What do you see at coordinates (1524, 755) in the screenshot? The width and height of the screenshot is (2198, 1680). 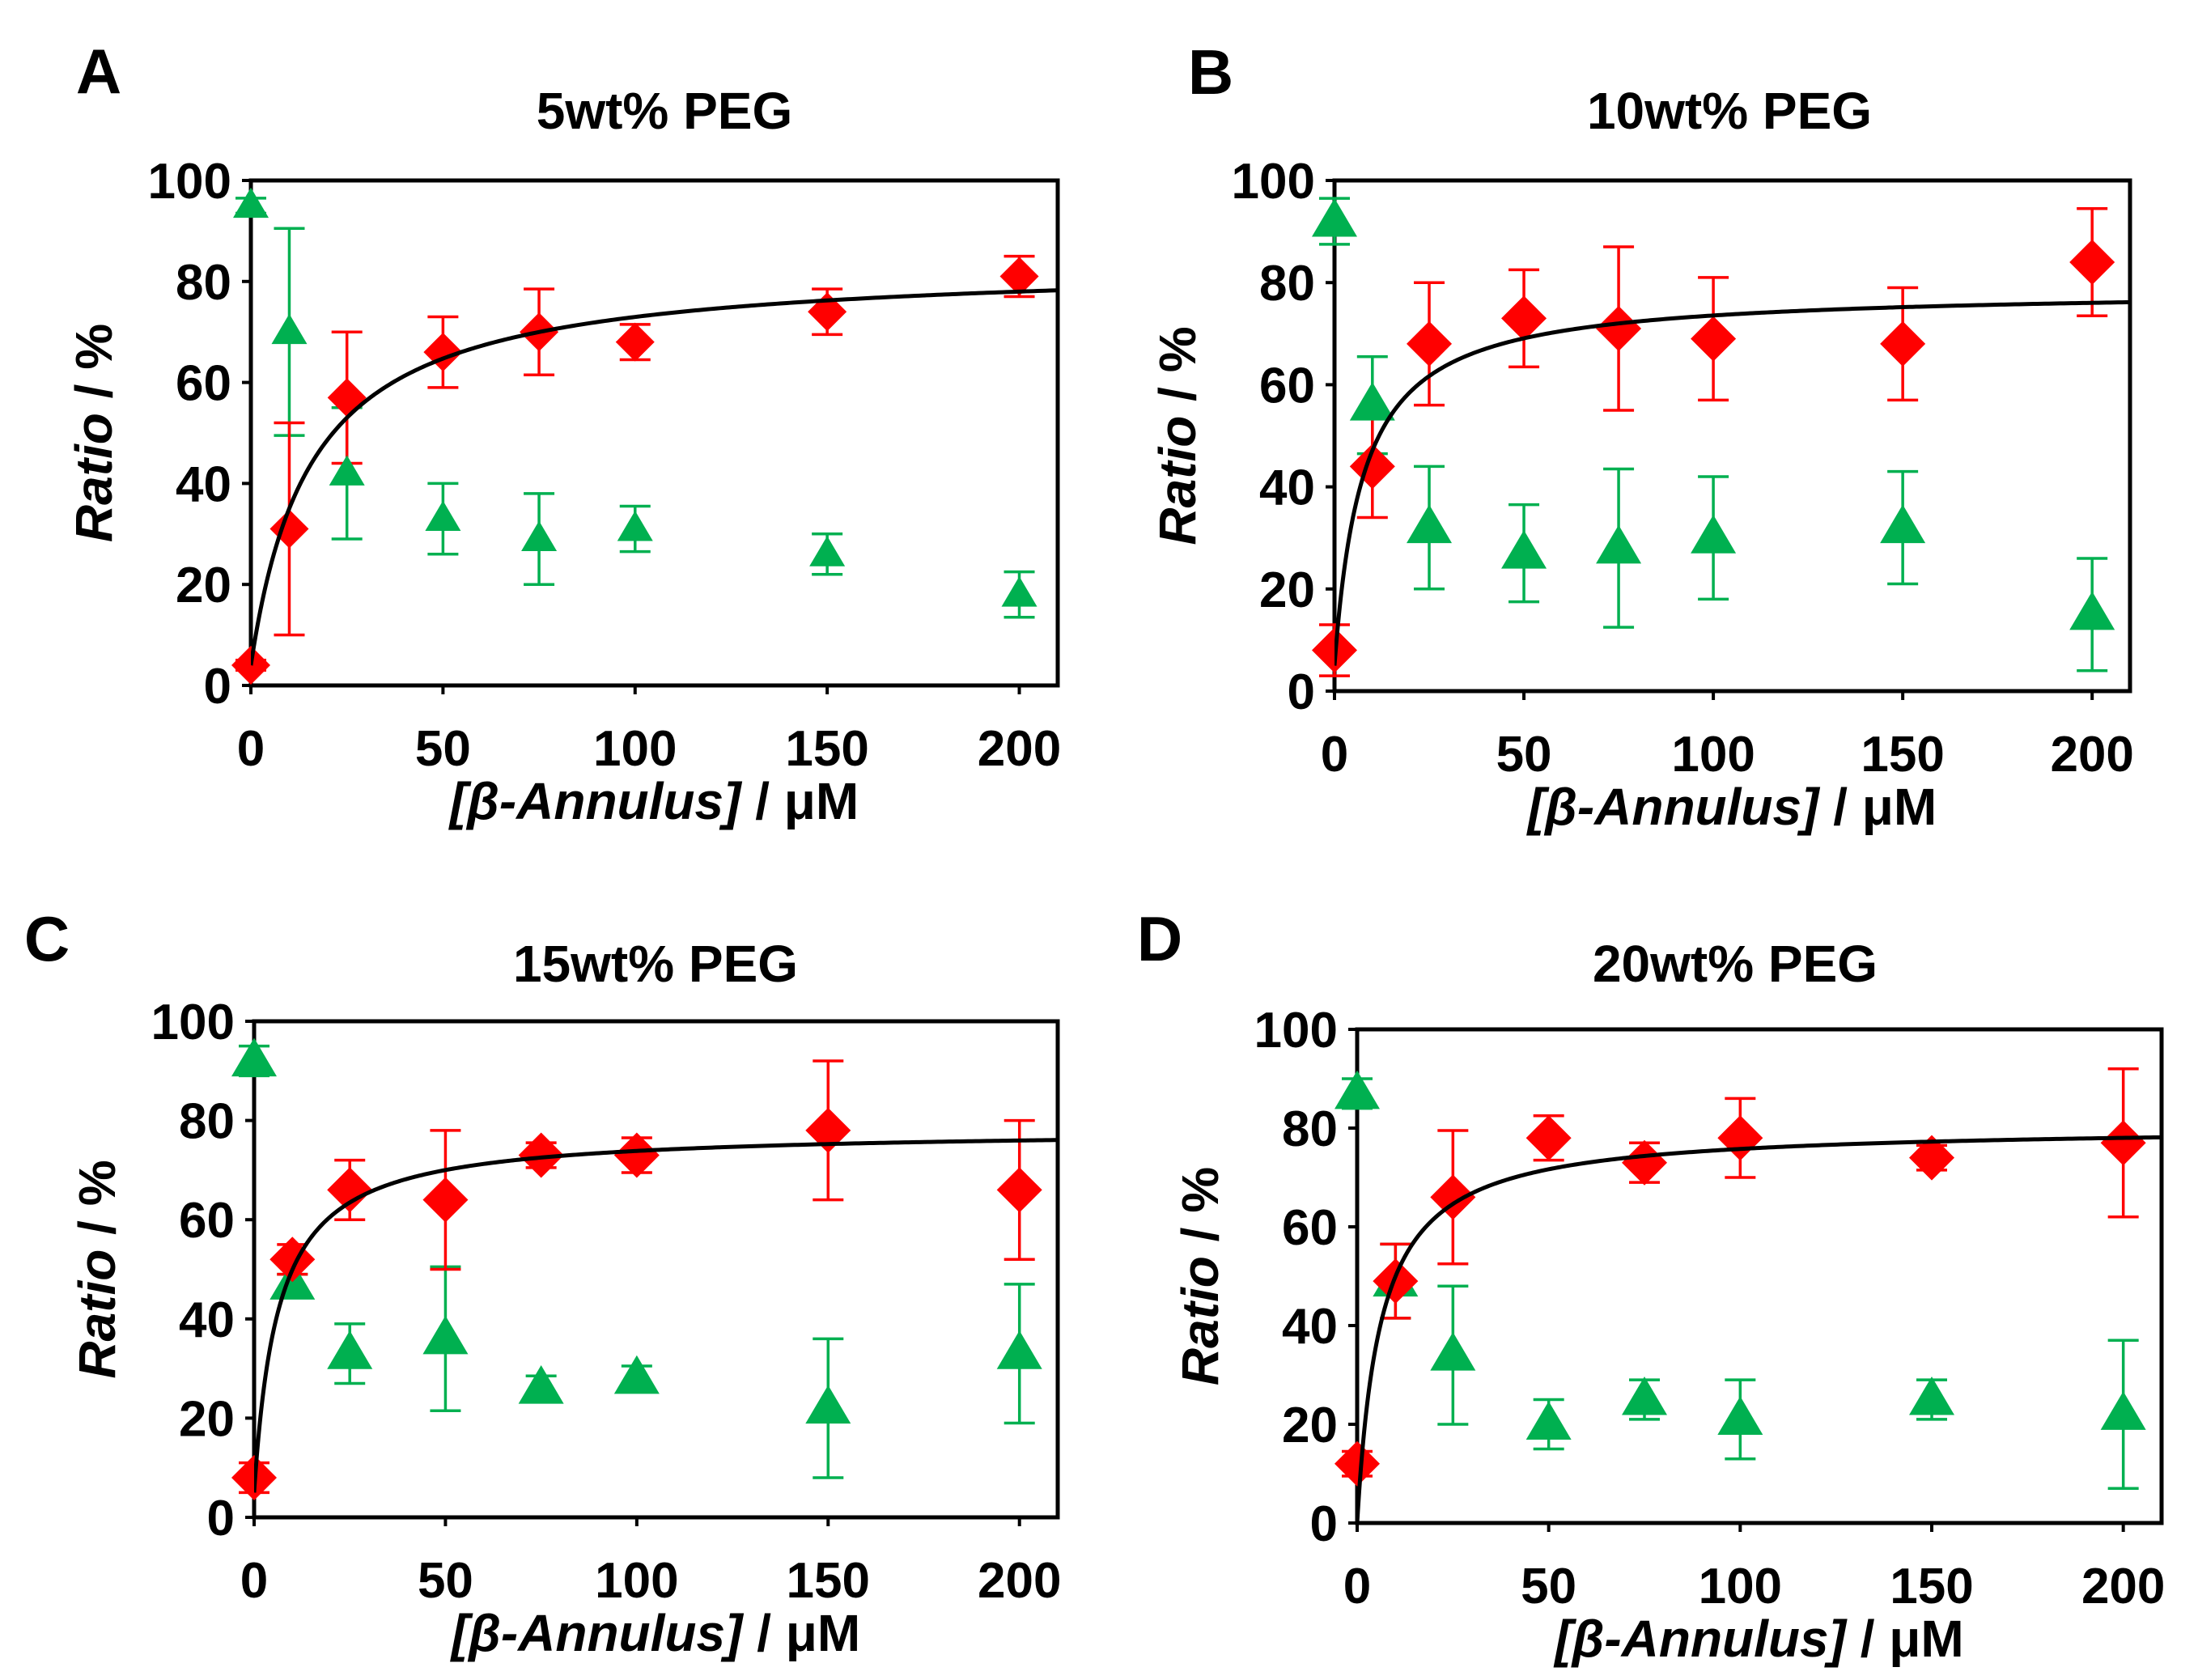 I see `panel-b-xtick-label: 50` at bounding box center [1524, 755].